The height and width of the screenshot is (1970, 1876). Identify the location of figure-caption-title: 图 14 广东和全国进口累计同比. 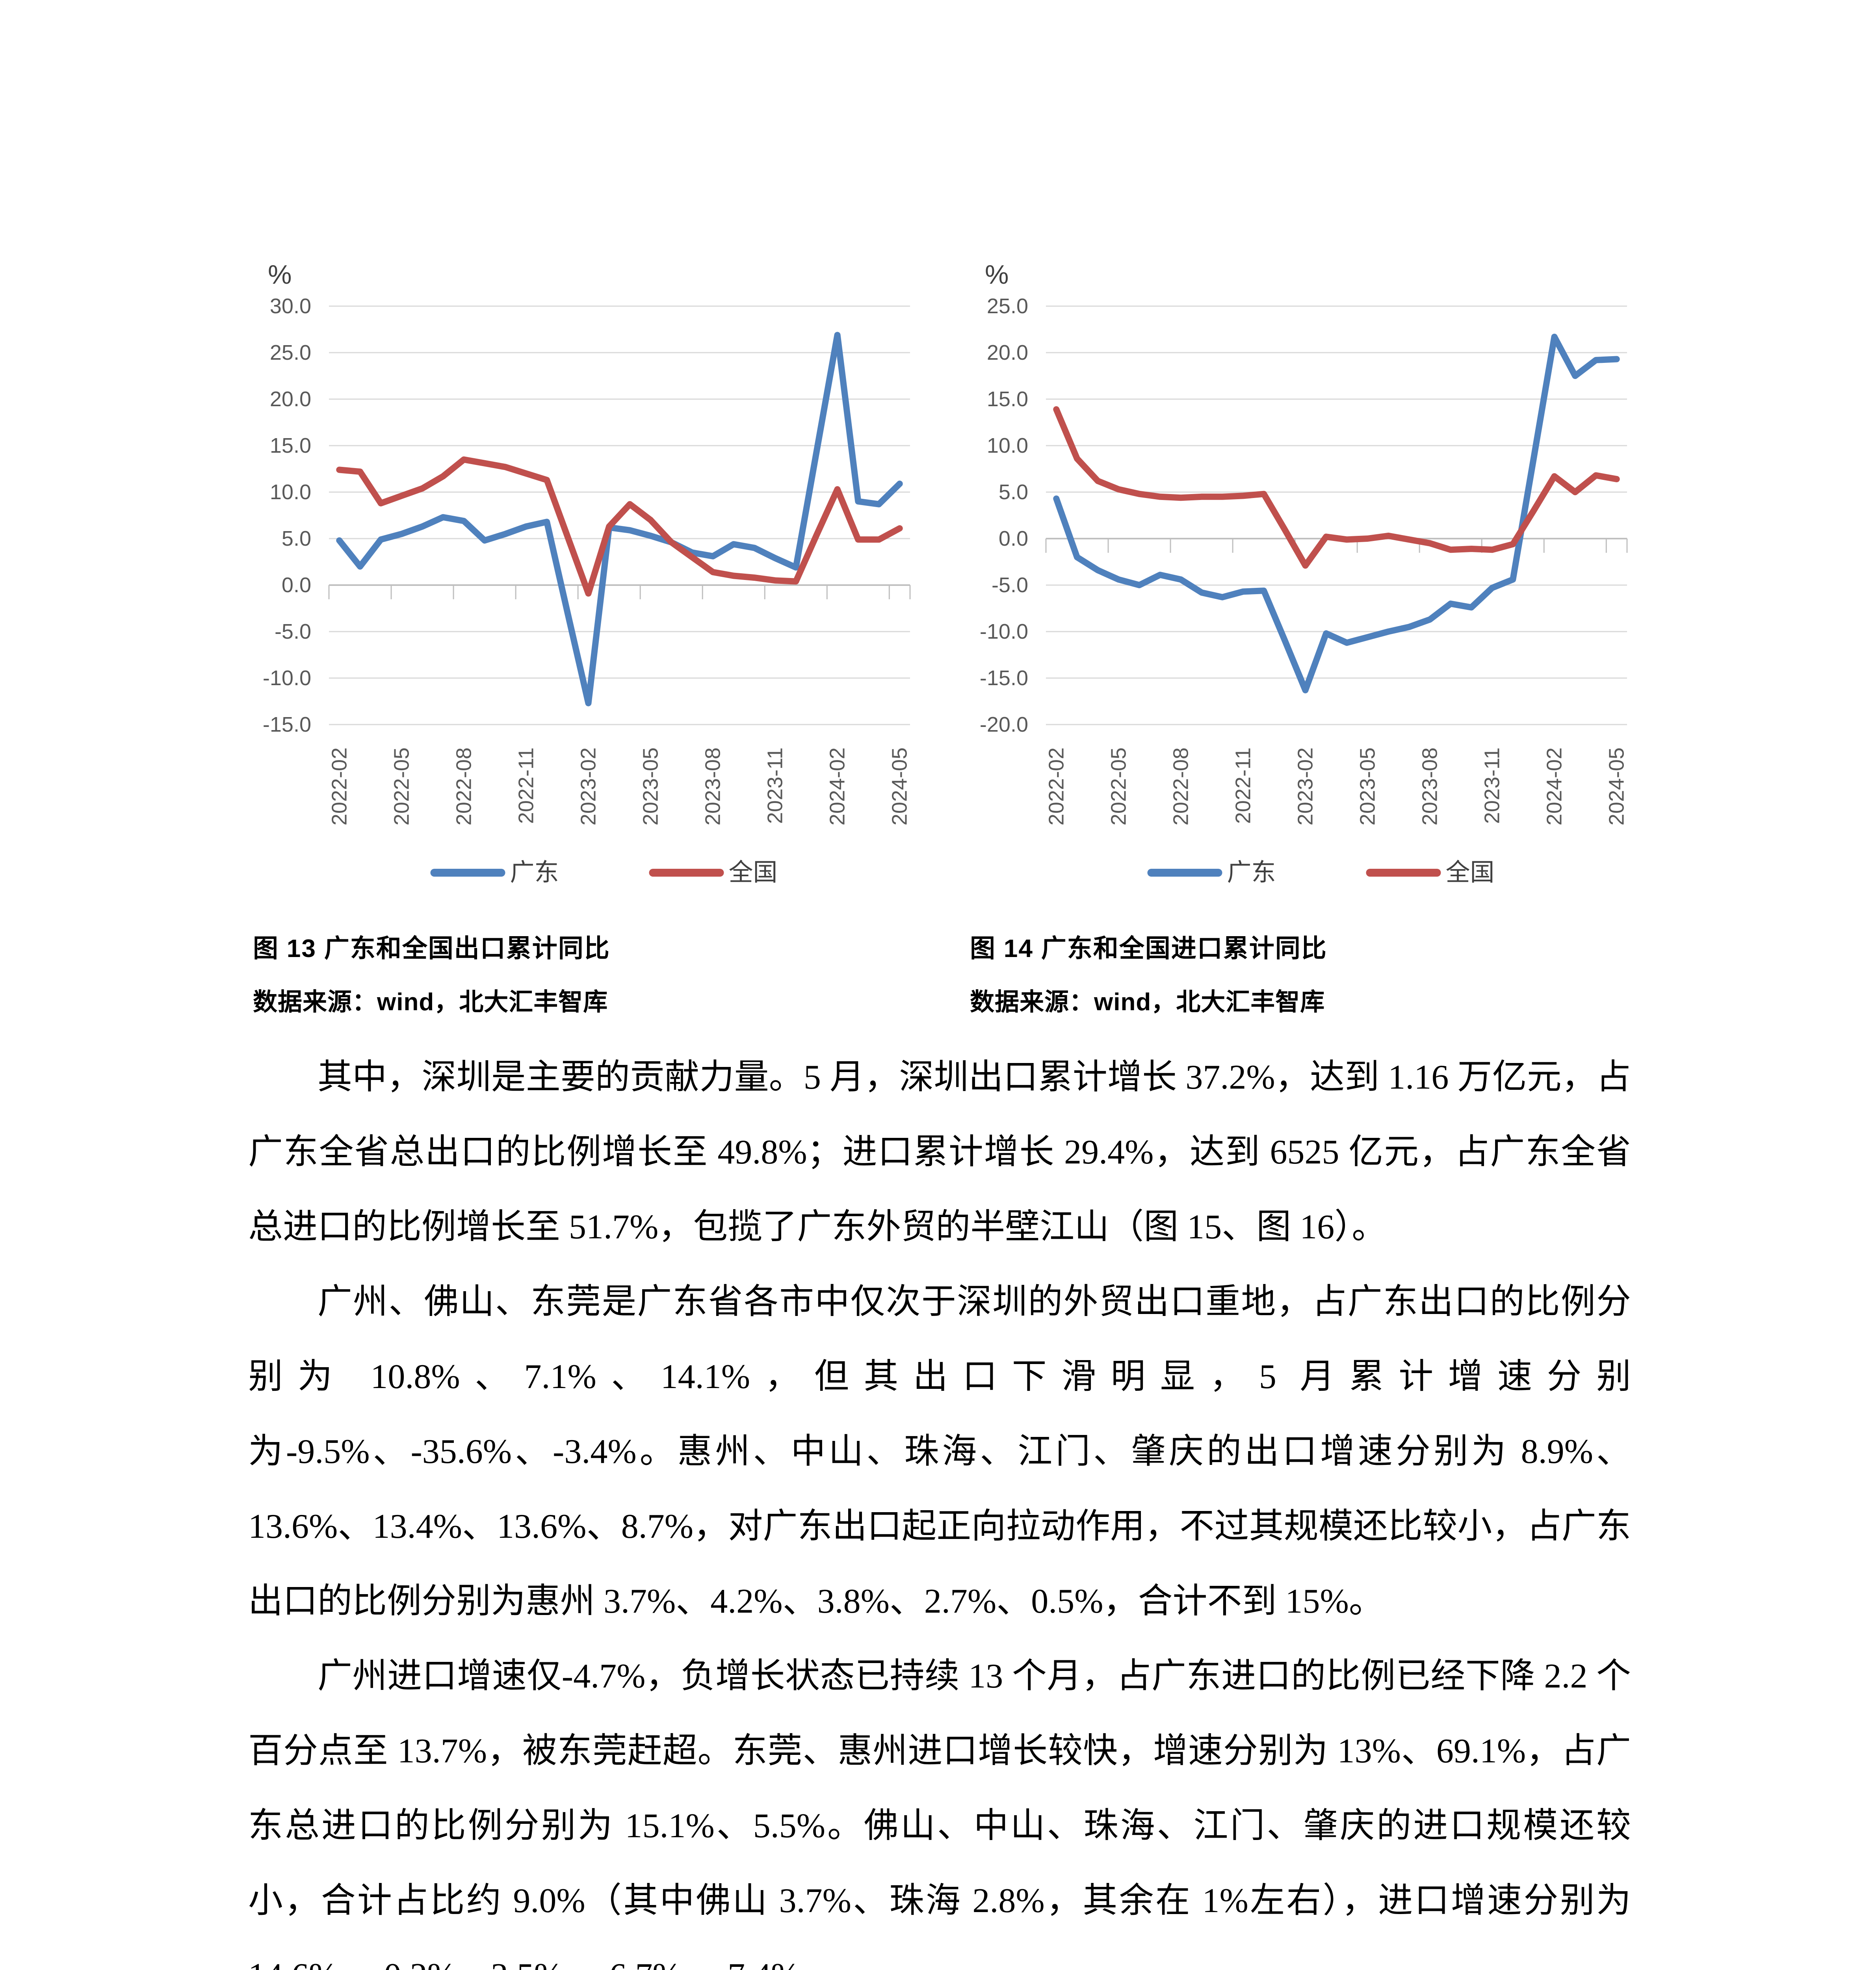
(1148, 949).